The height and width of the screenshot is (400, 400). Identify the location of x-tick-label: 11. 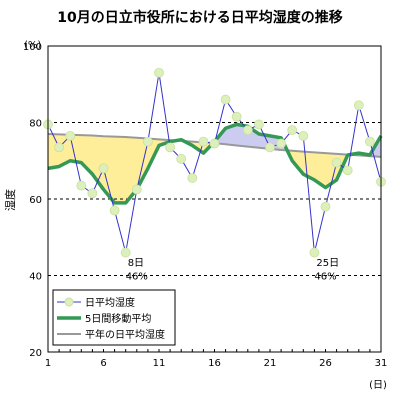
(159, 363).